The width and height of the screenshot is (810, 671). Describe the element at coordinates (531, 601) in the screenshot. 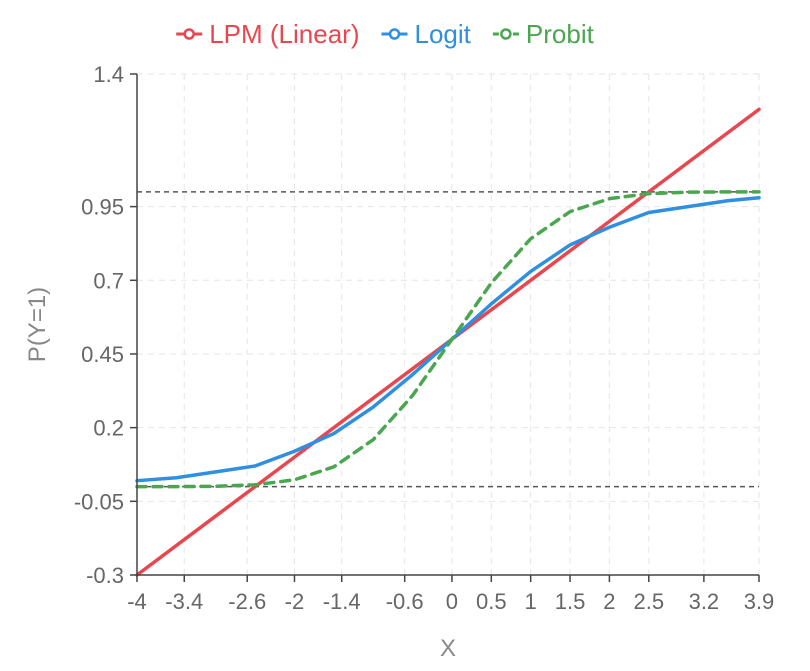

I see `x-tick-label: 1` at that location.